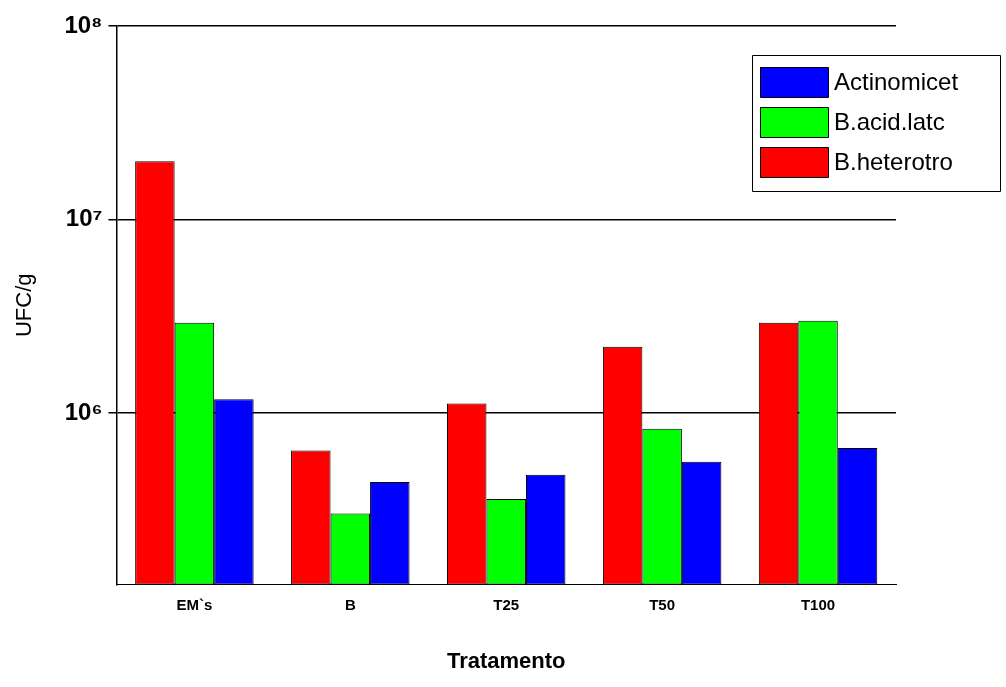 This screenshot has width=1006, height=687. Describe the element at coordinates (662, 604) in the screenshot. I see `x-tick-label: T50` at that location.